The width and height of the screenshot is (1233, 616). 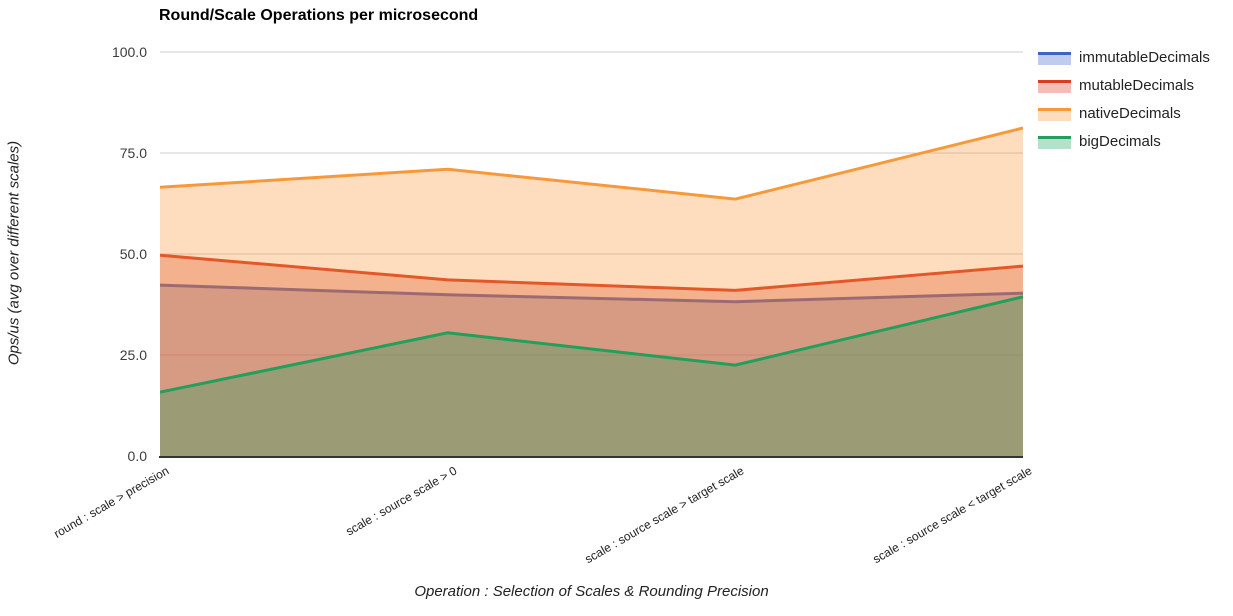 I want to click on y-tick-label: 75.0, so click(x=133, y=153).